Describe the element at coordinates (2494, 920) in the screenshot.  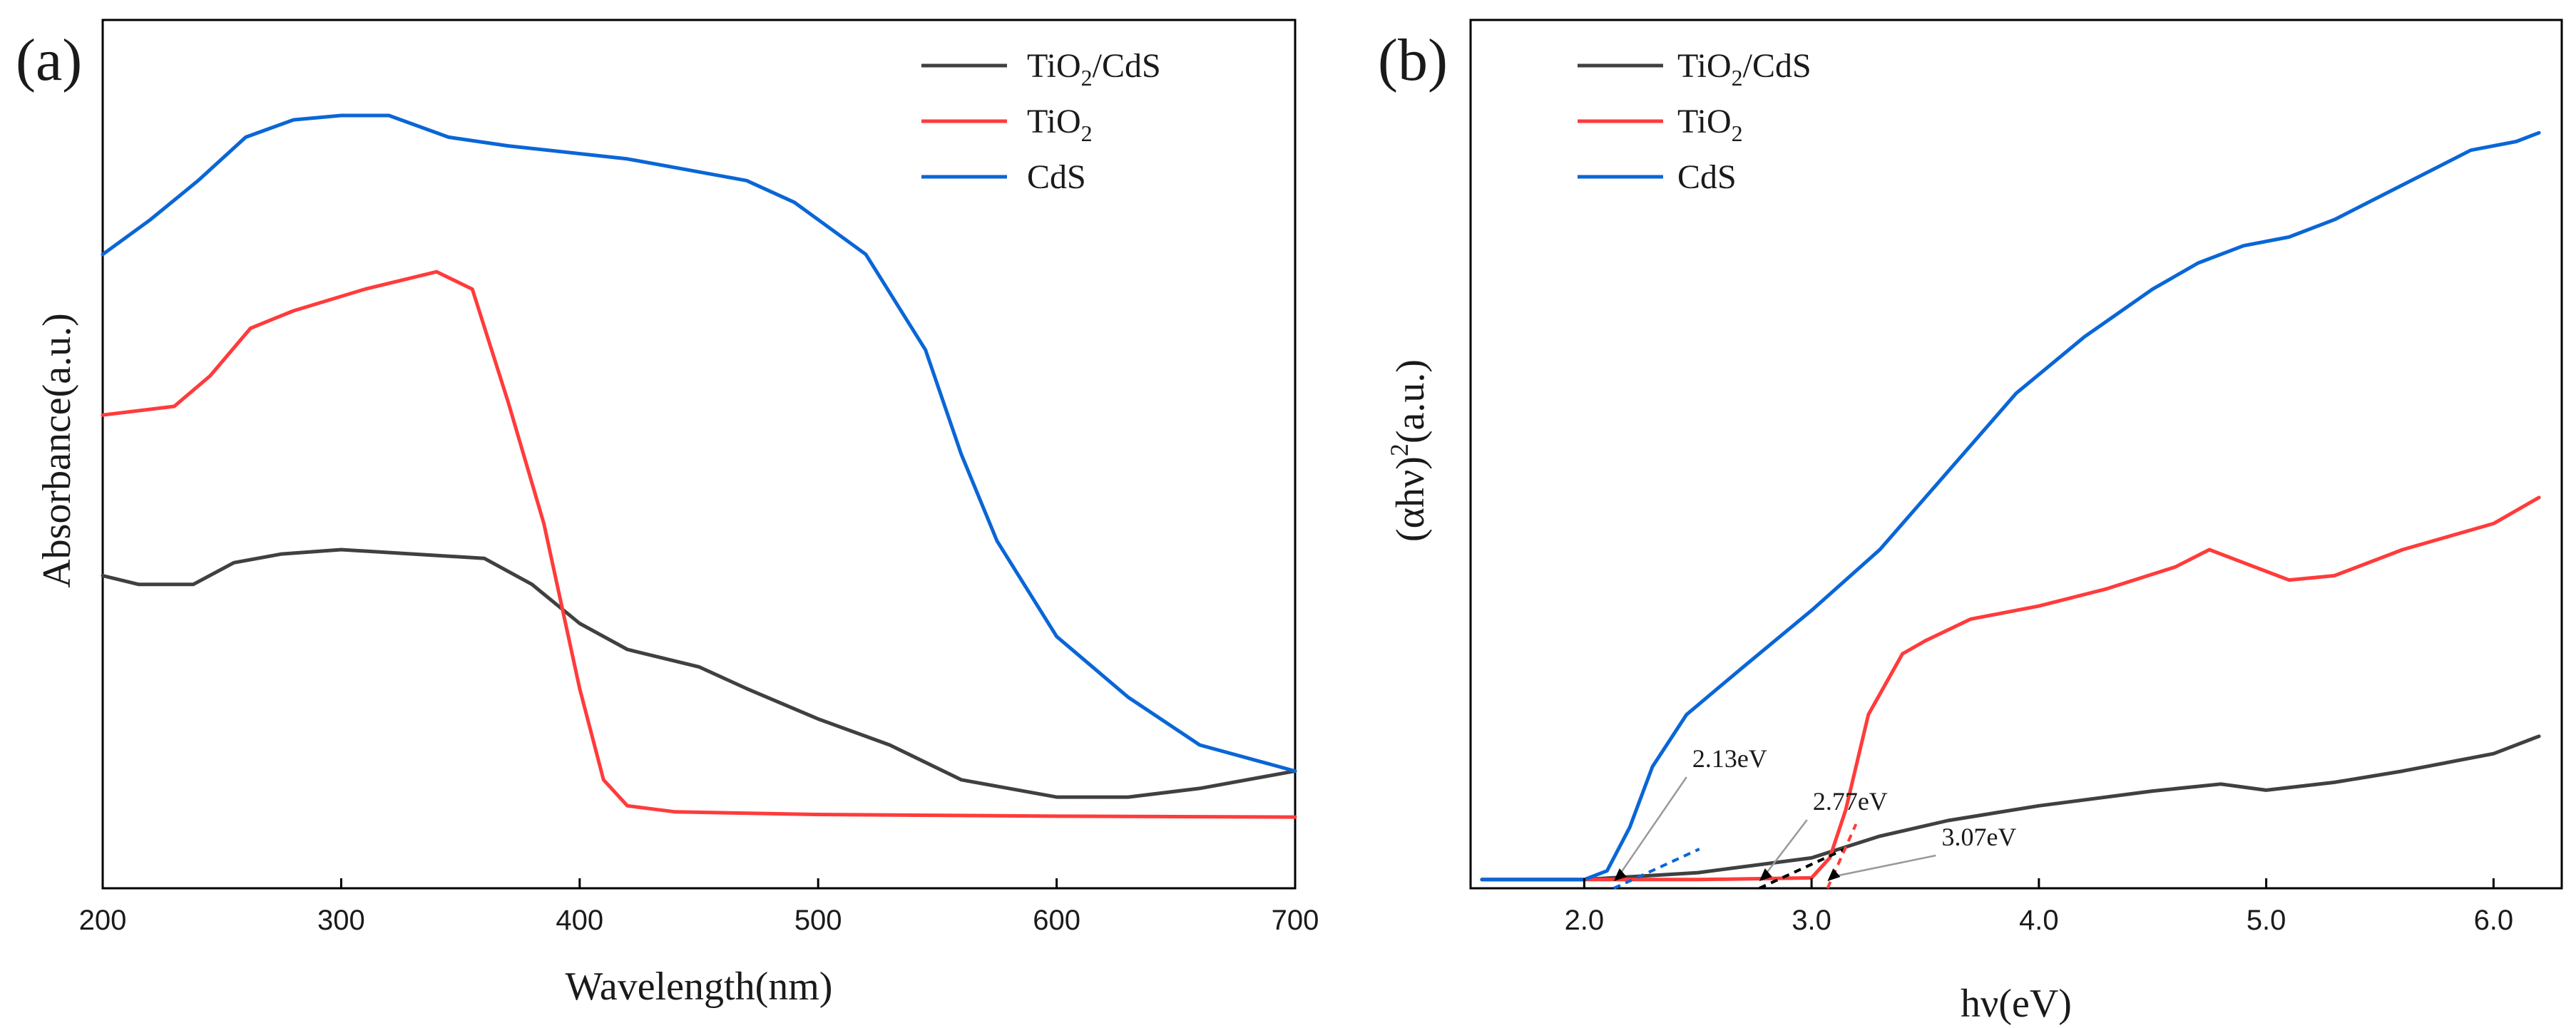
I see `x-tick-label-b: 6.0` at that location.